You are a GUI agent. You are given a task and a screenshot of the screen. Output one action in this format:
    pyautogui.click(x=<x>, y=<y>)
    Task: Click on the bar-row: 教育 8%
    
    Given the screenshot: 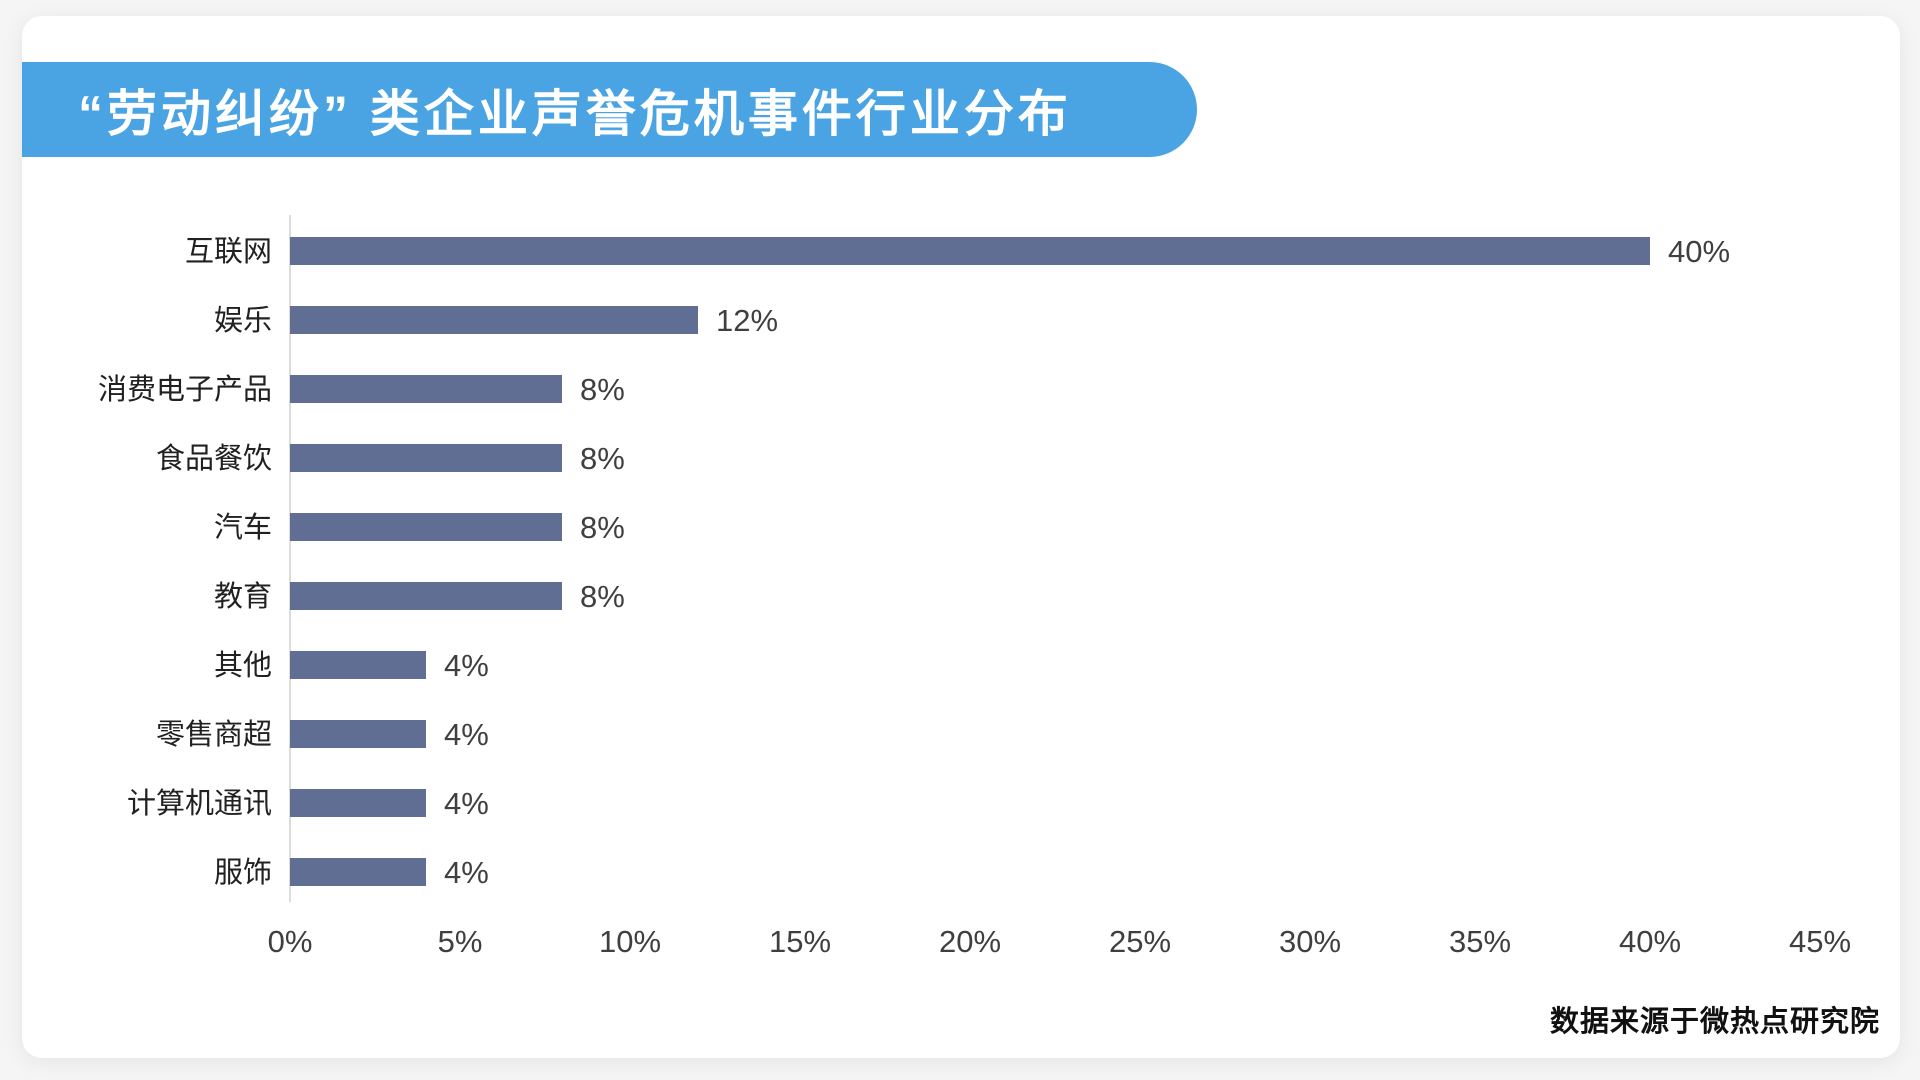 What is the action you would take?
    pyautogui.click(x=961, y=596)
    